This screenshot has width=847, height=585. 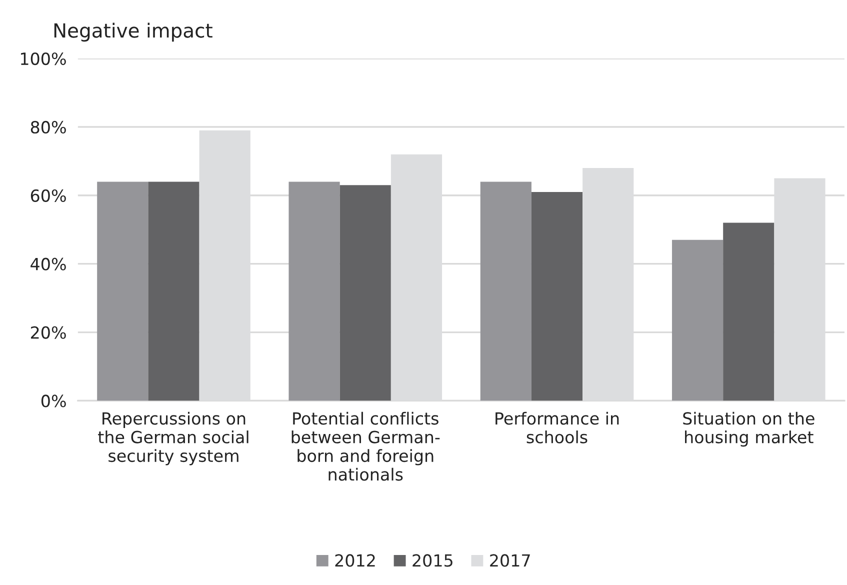 What do you see at coordinates (53, 401) in the screenshot?
I see `y-tick-label: 0%` at bounding box center [53, 401].